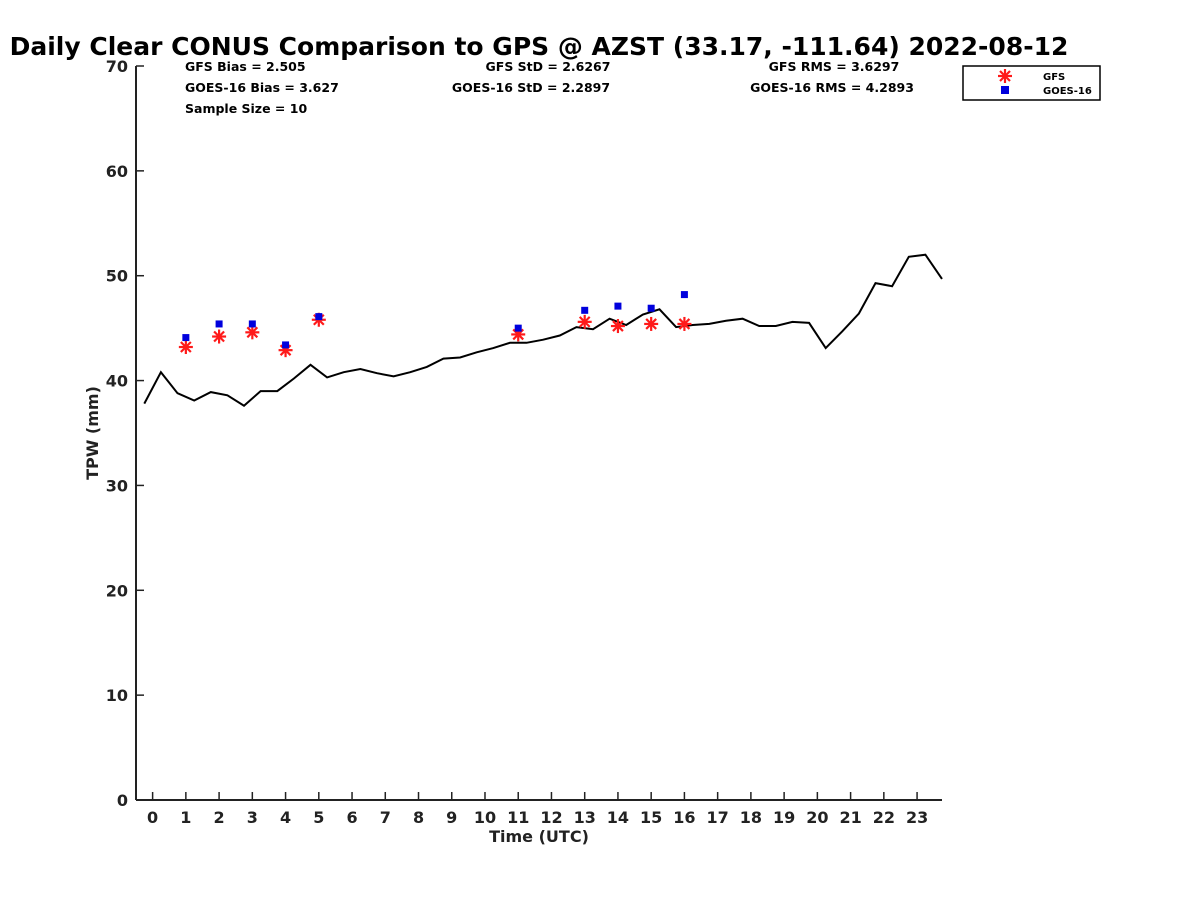 The height and width of the screenshot is (900, 1200). Describe the element at coordinates (618, 817) in the screenshot. I see `x-tick-label: 14` at that location.